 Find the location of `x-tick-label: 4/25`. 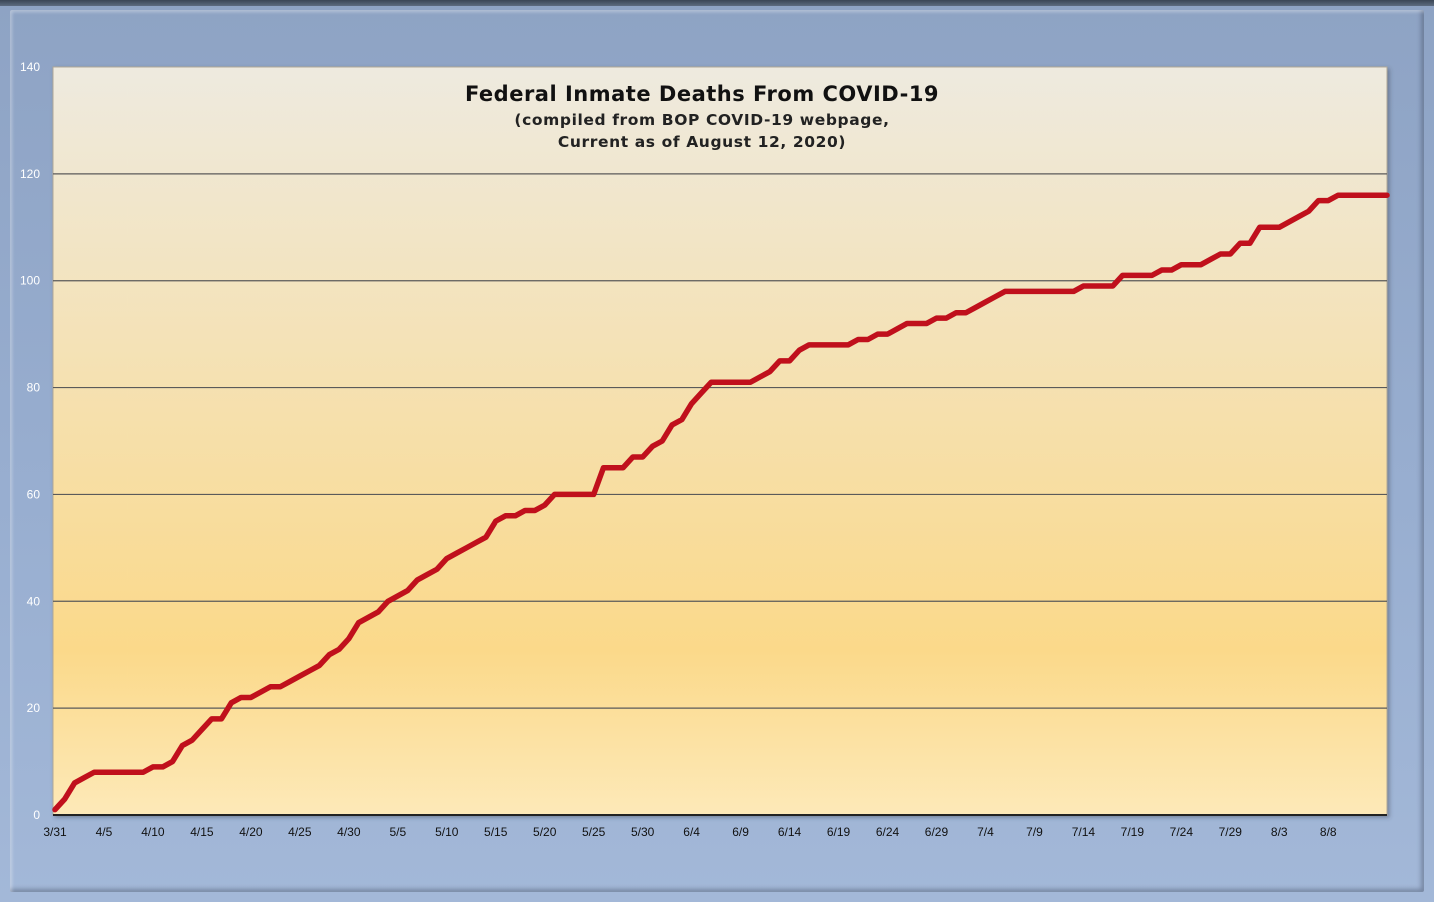

x-tick-label: 4/25 is located at coordinates (300, 832).